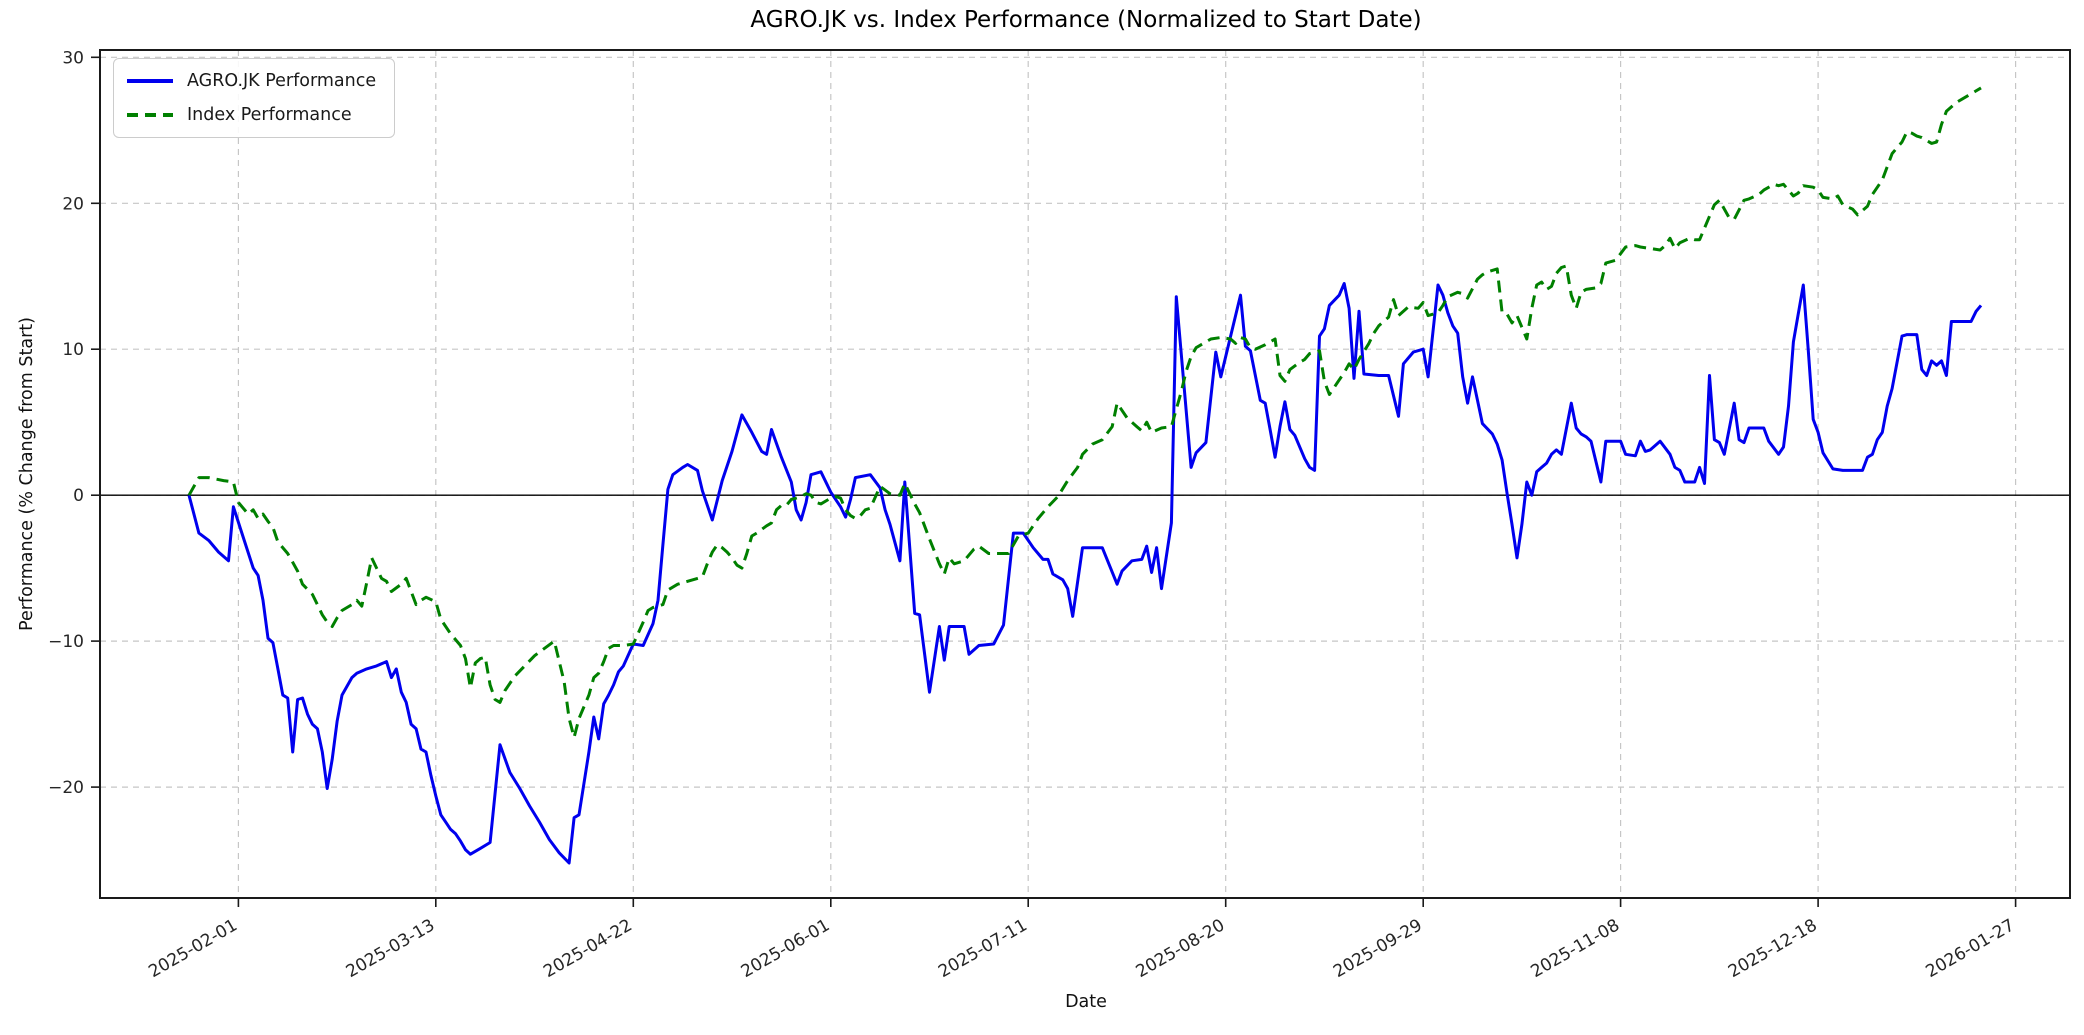 The height and width of the screenshot is (1035, 2084). What do you see at coordinates (254, 98) in the screenshot?
I see `legend: AGRO.JK Performance Index Performance` at bounding box center [254, 98].